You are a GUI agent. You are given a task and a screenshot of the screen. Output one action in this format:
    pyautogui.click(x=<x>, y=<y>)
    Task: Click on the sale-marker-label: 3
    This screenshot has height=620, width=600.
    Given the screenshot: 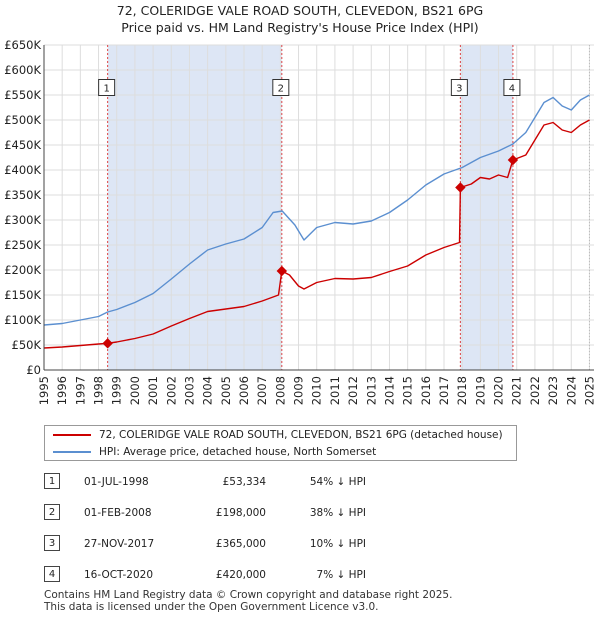 What is the action you would take?
    pyautogui.click(x=459, y=87)
    